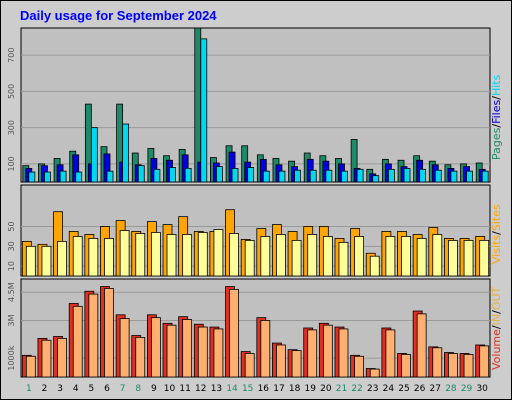 The image size is (512, 400). What do you see at coordinates (11, 127) in the screenshot?
I see `hits-ytick-label: 300` at bounding box center [11, 127].